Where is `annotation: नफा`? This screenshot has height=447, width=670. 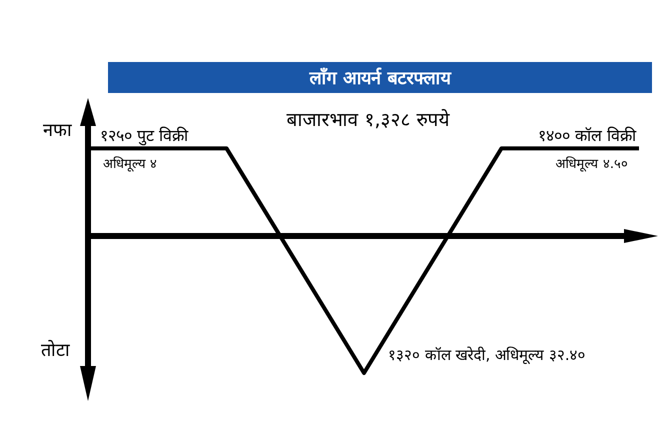
annotation: नफा is located at coordinates (57, 130).